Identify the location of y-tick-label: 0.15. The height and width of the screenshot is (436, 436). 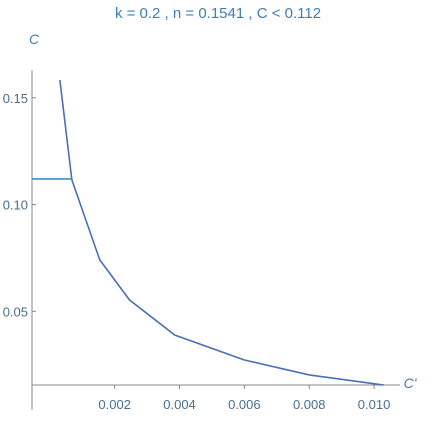
(15, 98).